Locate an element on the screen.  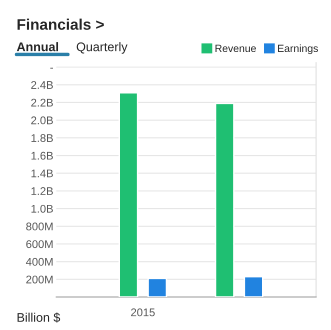
y-tick-label: 2.0B is located at coordinates (42, 120).